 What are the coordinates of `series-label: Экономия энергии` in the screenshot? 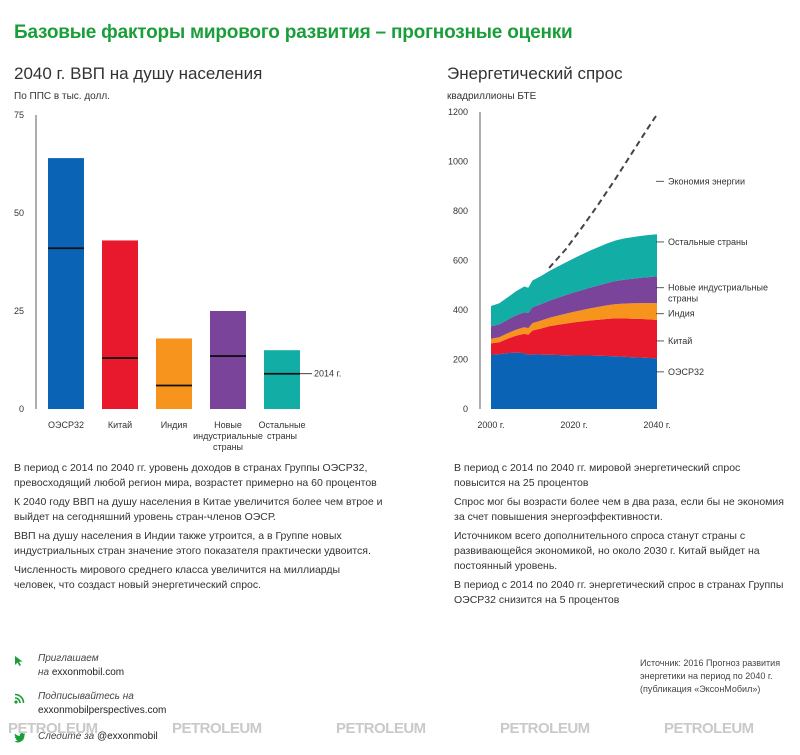 It's located at (706, 181).